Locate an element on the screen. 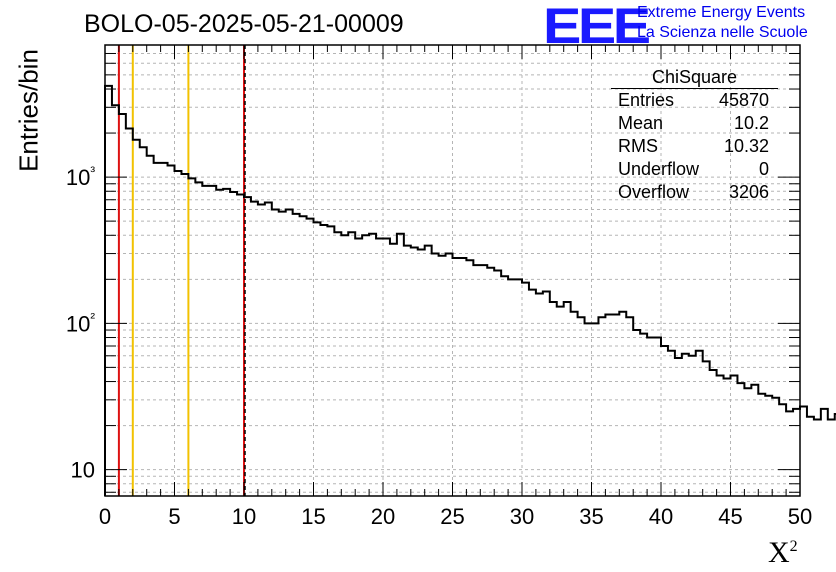 This screenshot has width=836, height=572. x-tick-label: 0 is located at coordinates (105, 516).